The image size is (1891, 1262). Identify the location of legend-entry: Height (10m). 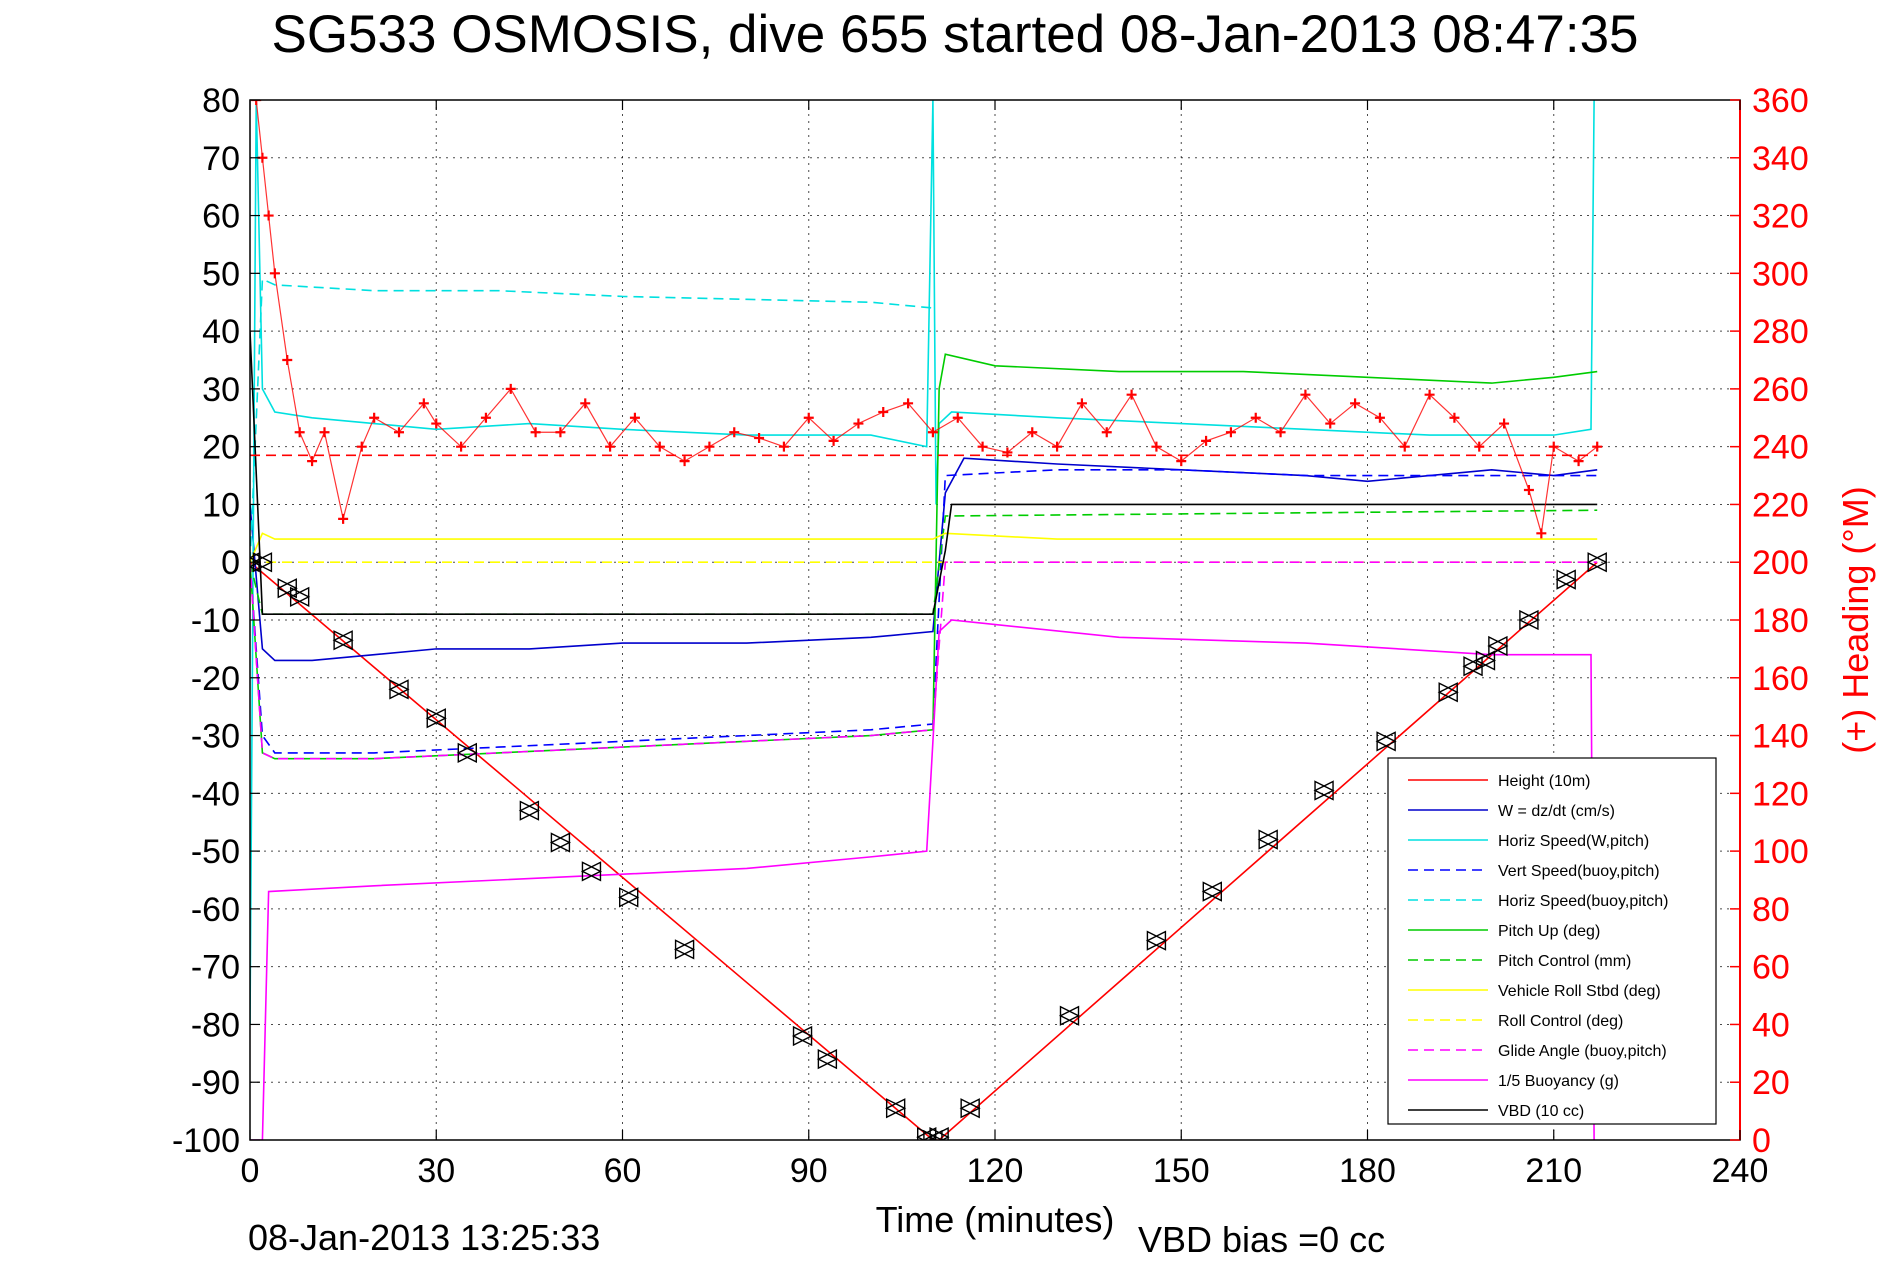
(1544, 781).